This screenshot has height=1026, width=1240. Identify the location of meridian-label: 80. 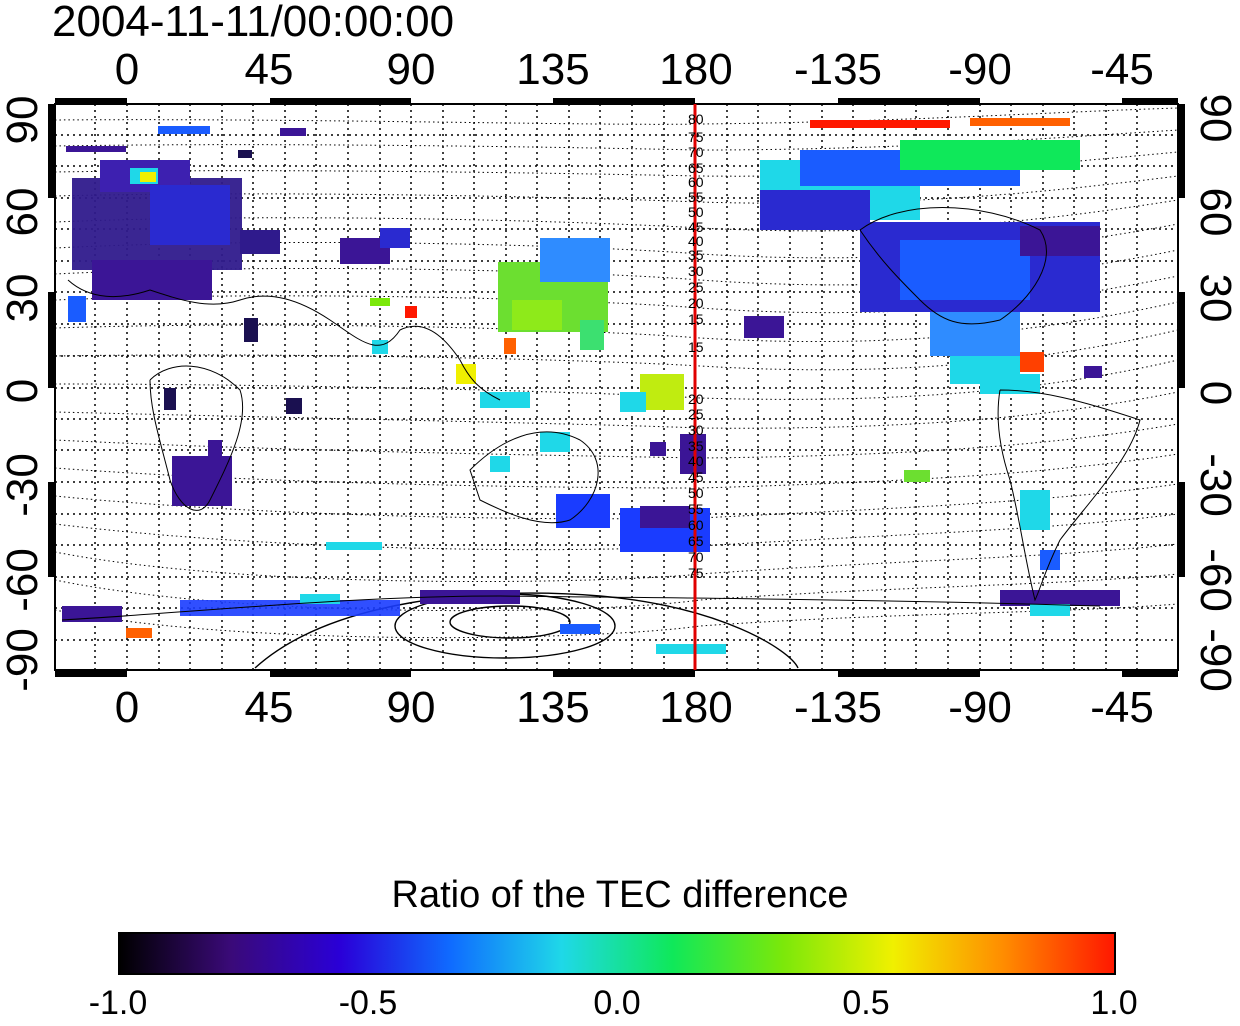
(696, 119).